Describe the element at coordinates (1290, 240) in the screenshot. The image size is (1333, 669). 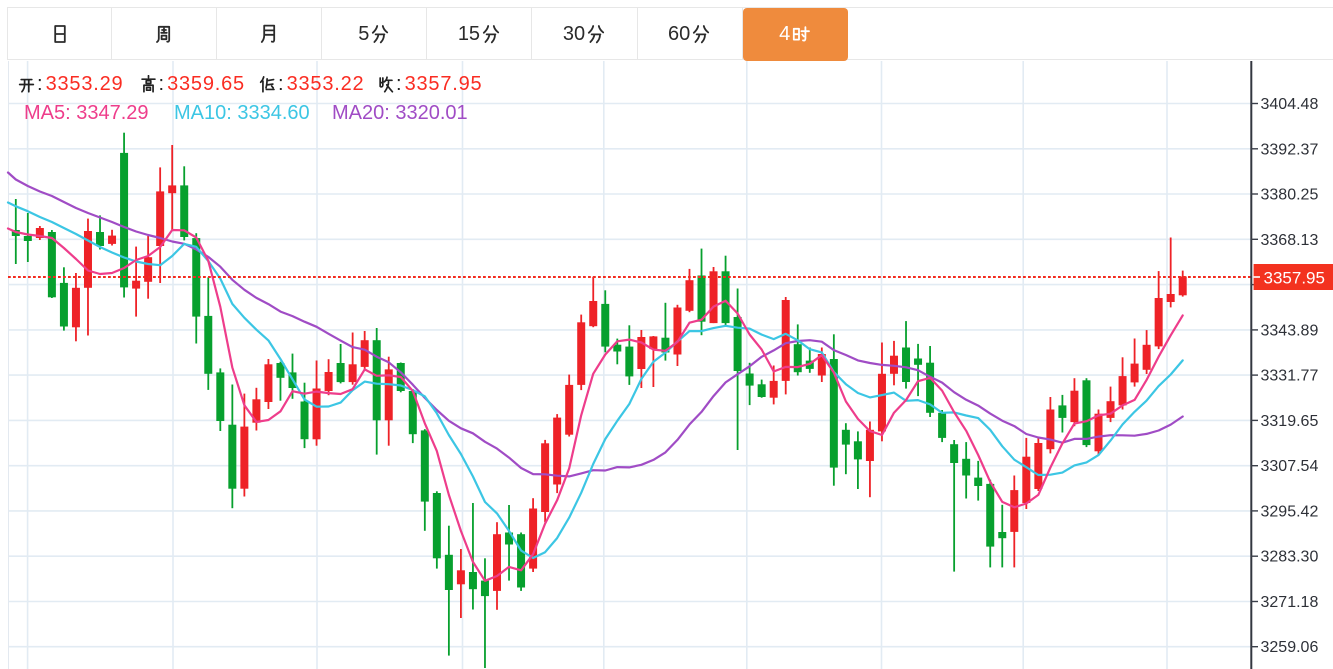
I see `svg-text: 3368.13` at that location.